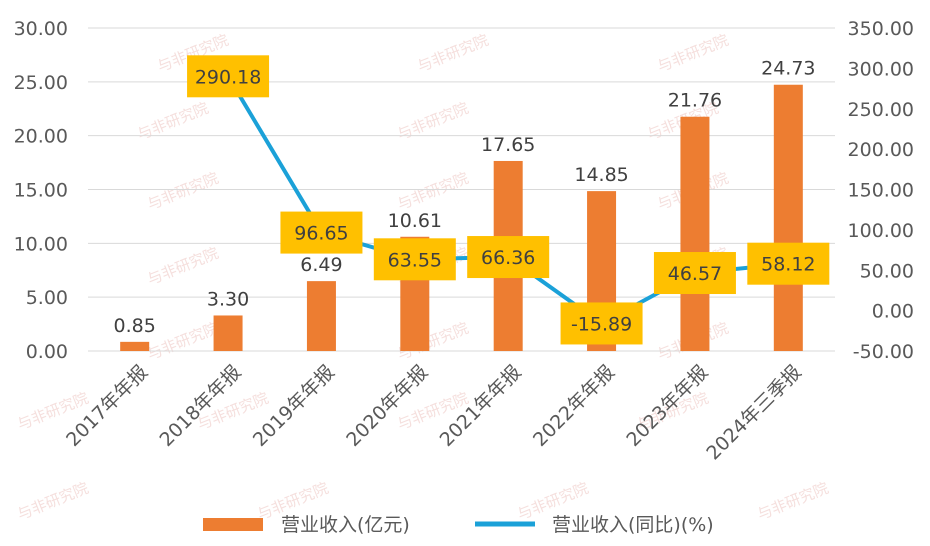  What do you see at coordinates (788, 69) in the screenshot?
I see `bar-data-label: 24.73` at bounding box center [788, 69].